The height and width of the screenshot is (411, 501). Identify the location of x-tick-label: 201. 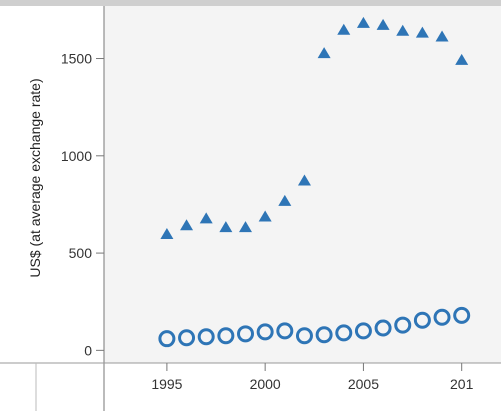
(462, 384).